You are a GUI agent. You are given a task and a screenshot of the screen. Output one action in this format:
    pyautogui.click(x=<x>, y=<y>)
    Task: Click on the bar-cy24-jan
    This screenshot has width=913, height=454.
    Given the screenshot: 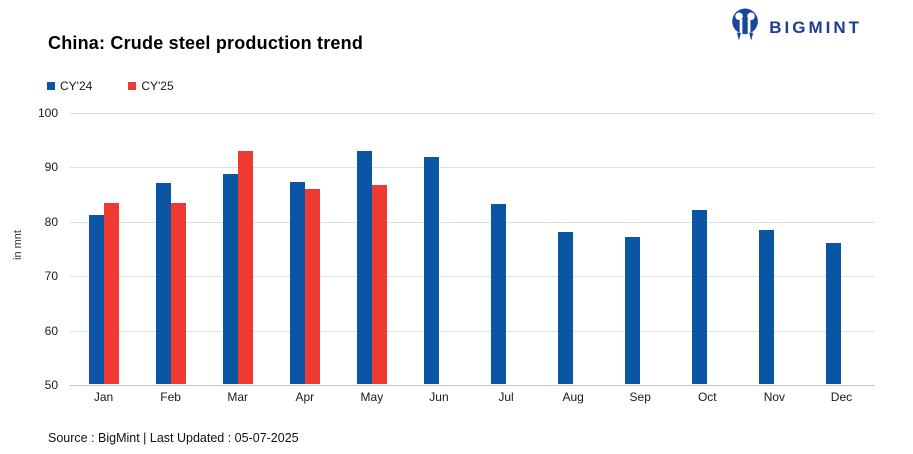 What is the action you would take?
    pyautogui.click(x=96, y=299)
    